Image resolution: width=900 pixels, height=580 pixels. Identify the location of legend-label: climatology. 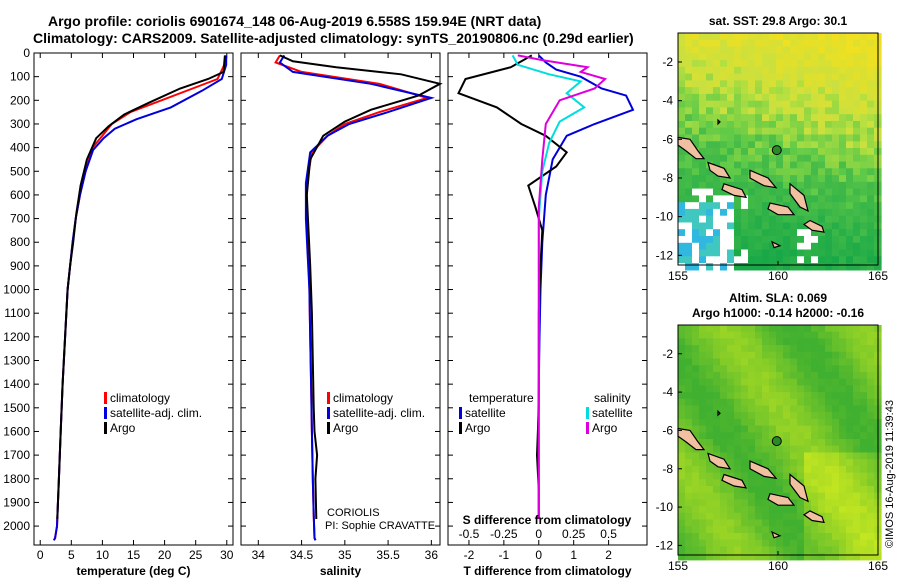
(140, 398).